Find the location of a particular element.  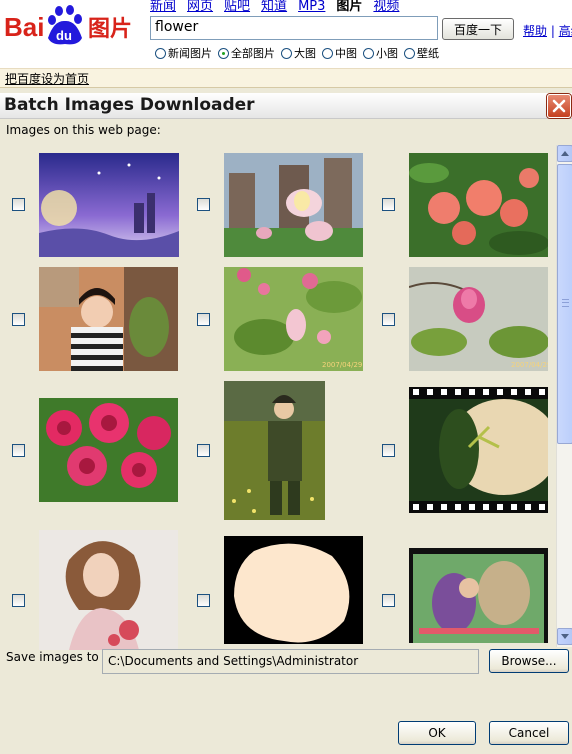

thumbnail-tv-poster is located at coordinates (478, 595).